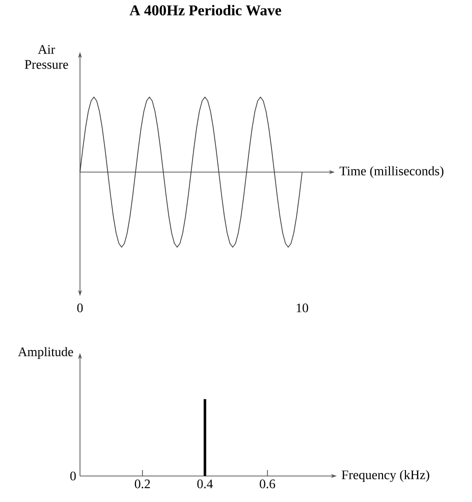 The width and height of the screenshot is (472, 502). I want to click on x-tick-label: 10, so click(302, 308).